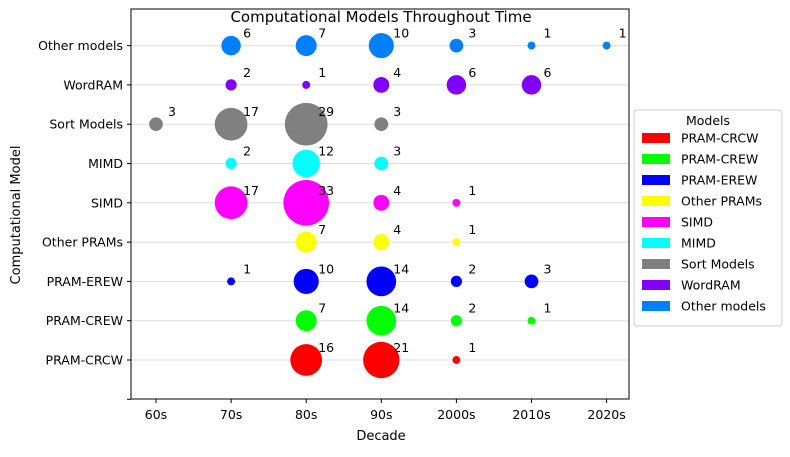 Image resolution: width=790 pixels, height=457 pixels. Describe the element at coordinates (306, 281) in the screenshot. I see `bubble-pram-erew-80s` at that location.